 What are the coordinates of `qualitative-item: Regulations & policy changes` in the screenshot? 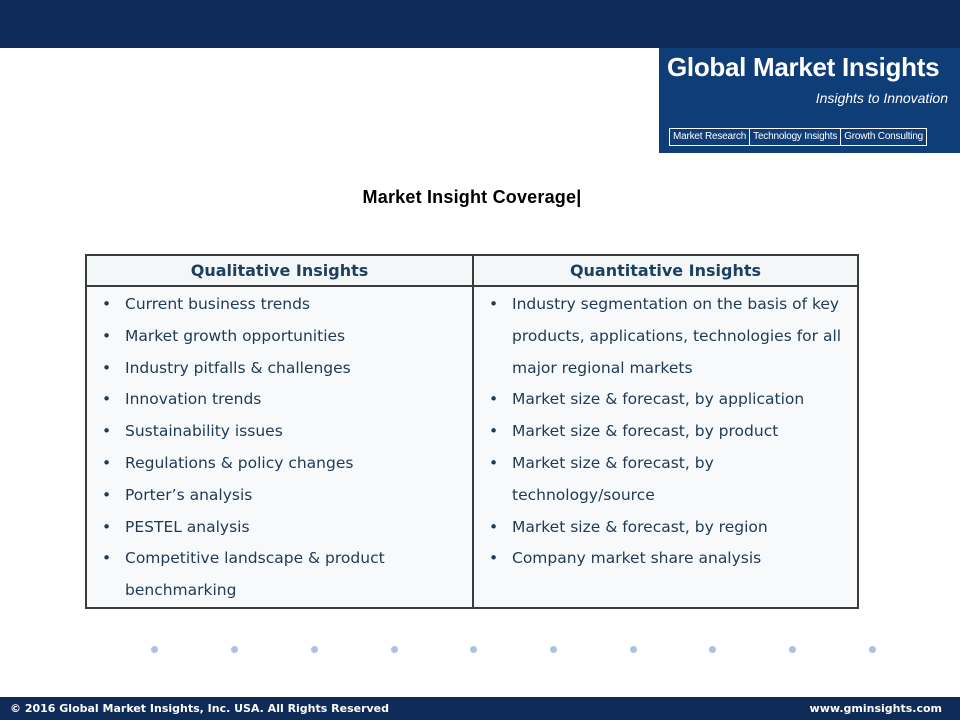 It's located at (279, 464).